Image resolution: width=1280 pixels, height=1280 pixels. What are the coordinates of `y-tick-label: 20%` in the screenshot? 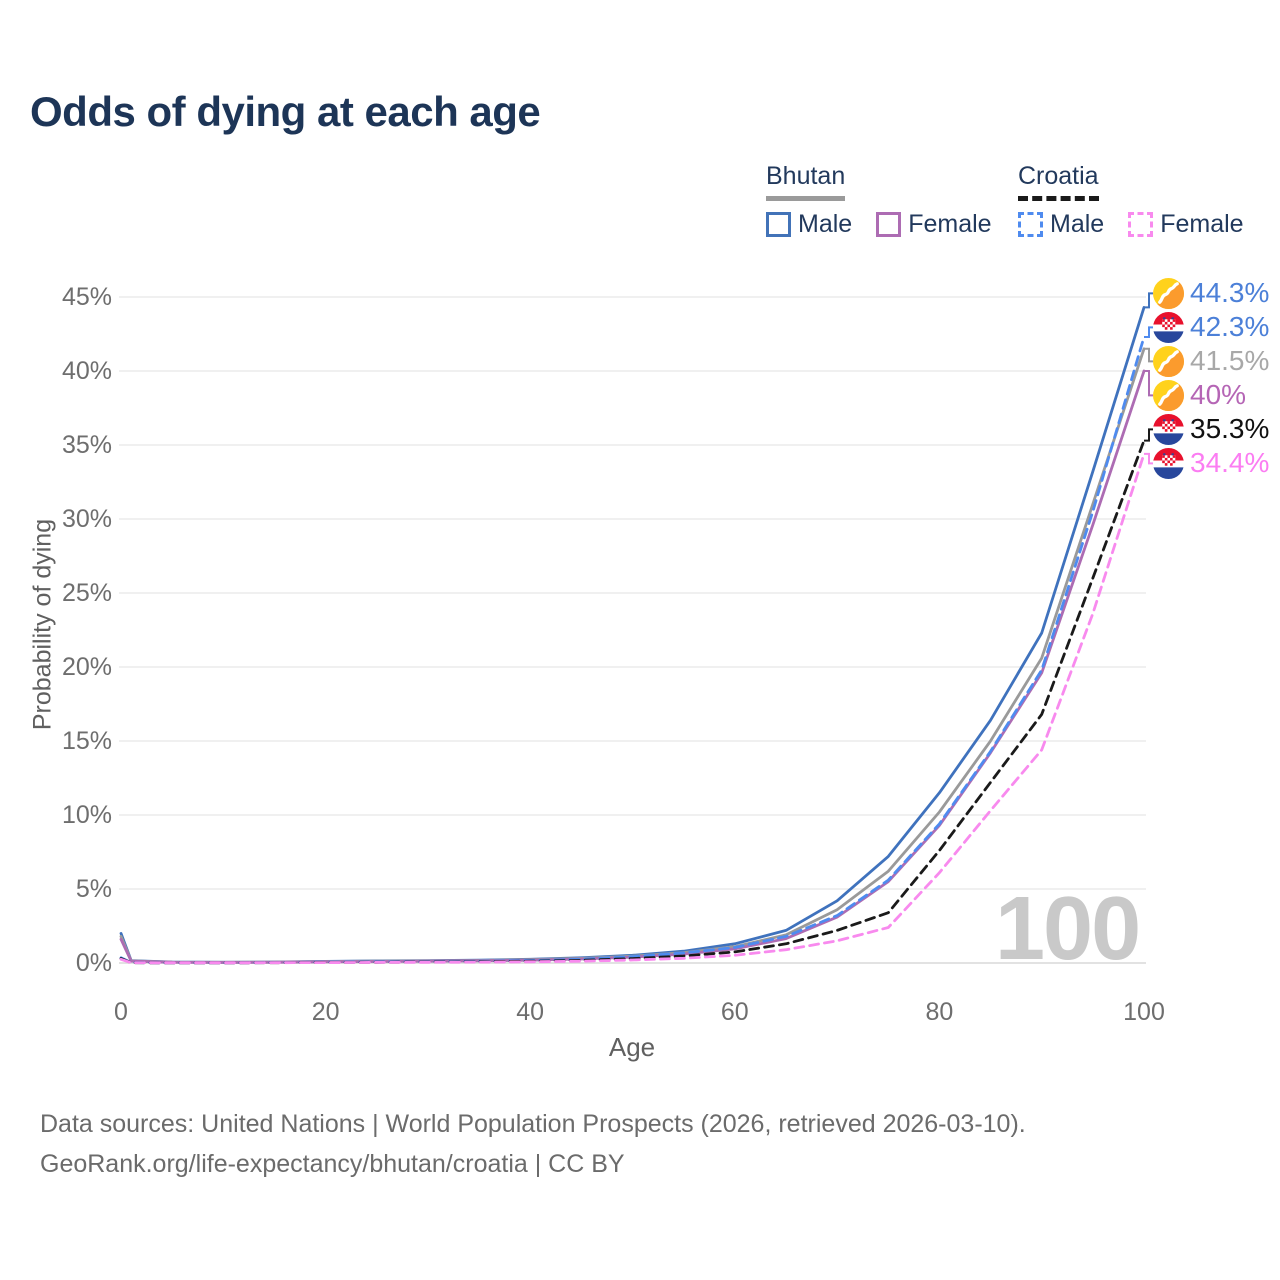 It's located at (86, 667).